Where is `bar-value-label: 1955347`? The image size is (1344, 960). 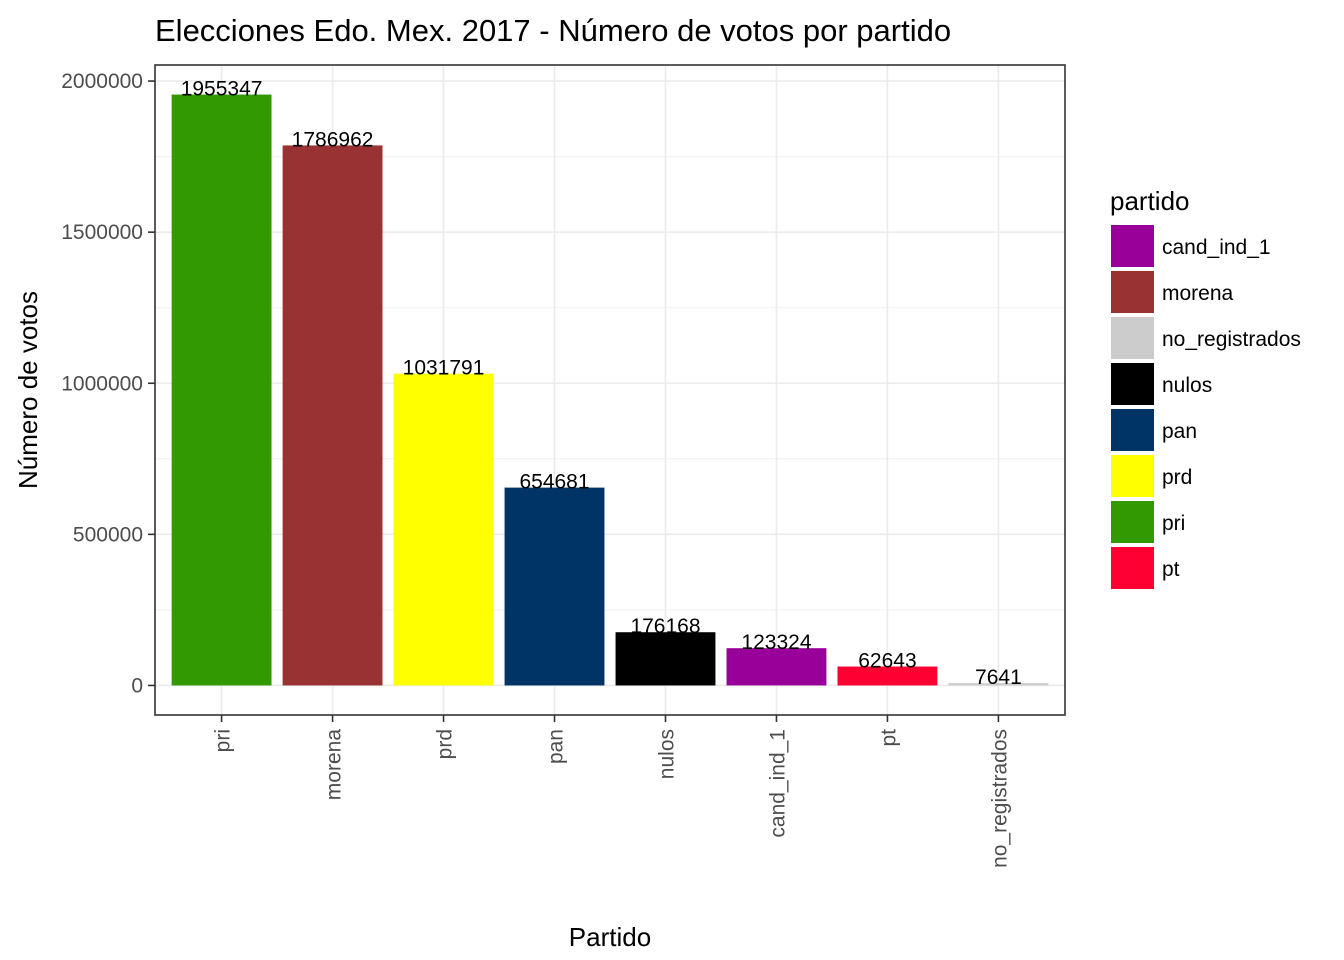 bar-value-label: 1955347 is located at coordinates (222, 89).